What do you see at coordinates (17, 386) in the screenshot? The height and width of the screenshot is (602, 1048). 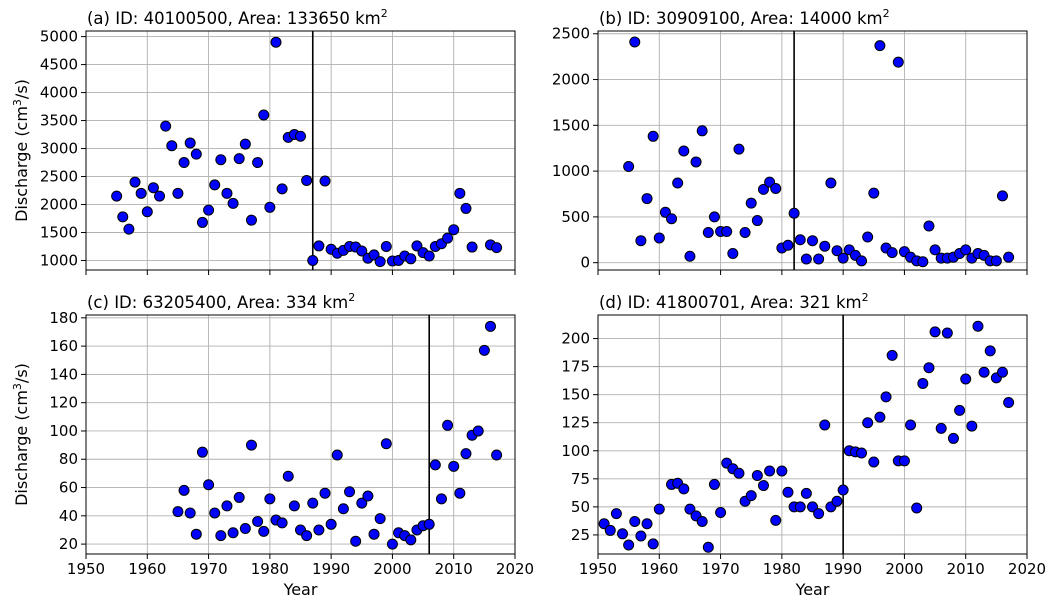 I see `y-axis-label-superscript: 3` at bounding box center [17, 386].